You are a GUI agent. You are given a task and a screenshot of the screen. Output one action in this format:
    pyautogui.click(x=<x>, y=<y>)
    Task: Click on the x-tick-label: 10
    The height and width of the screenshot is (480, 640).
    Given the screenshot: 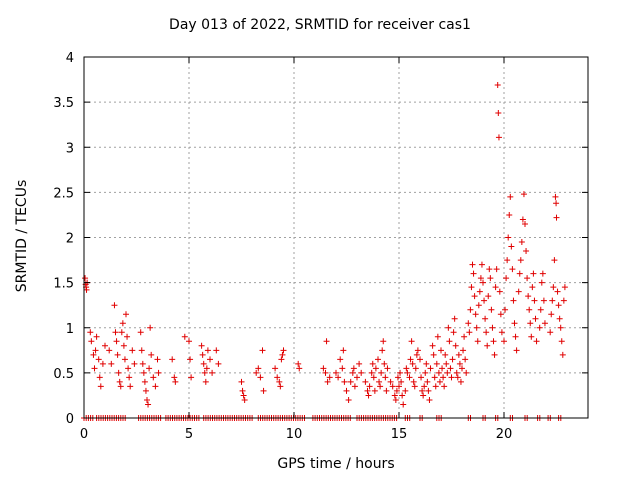 What is the action you would take?
    pyautogui.click(x=294, y=434)
    